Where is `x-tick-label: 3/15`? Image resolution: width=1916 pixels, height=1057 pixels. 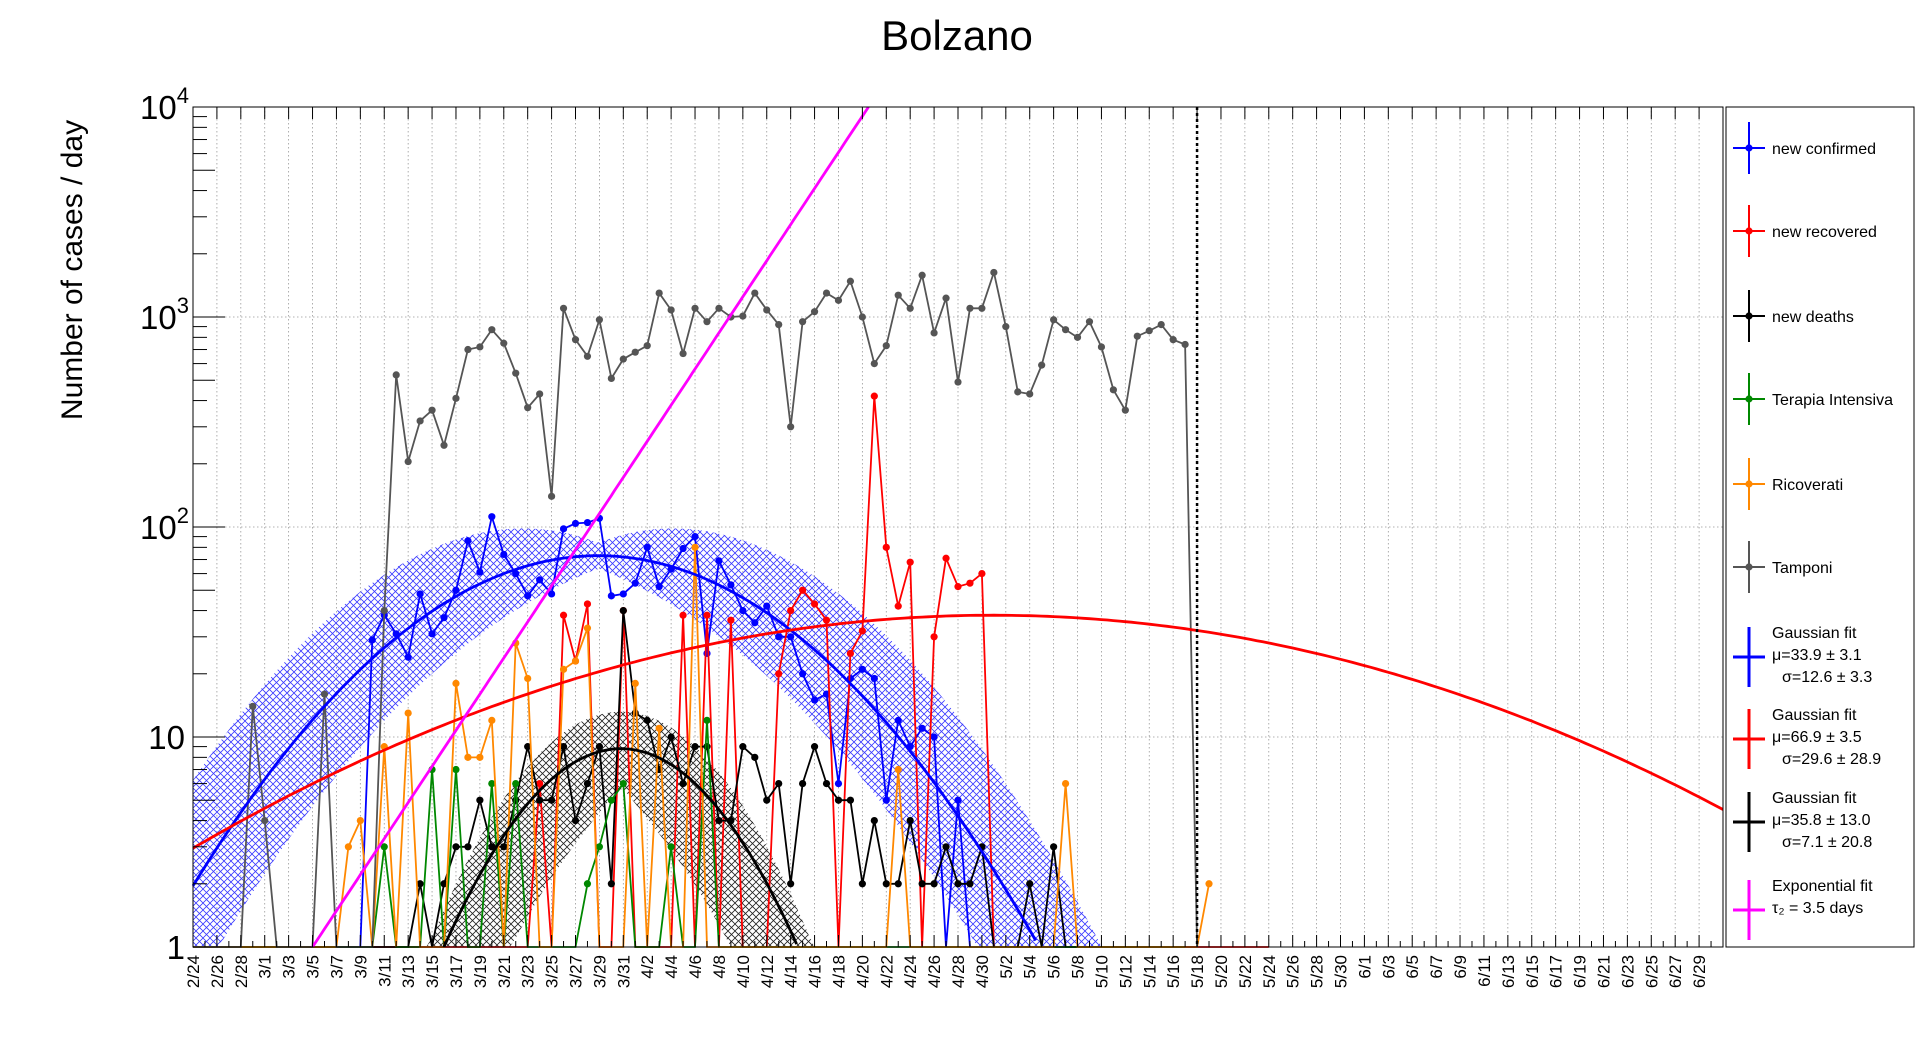
x-tick-label: 3/15 is located at coordinates (432, 971).